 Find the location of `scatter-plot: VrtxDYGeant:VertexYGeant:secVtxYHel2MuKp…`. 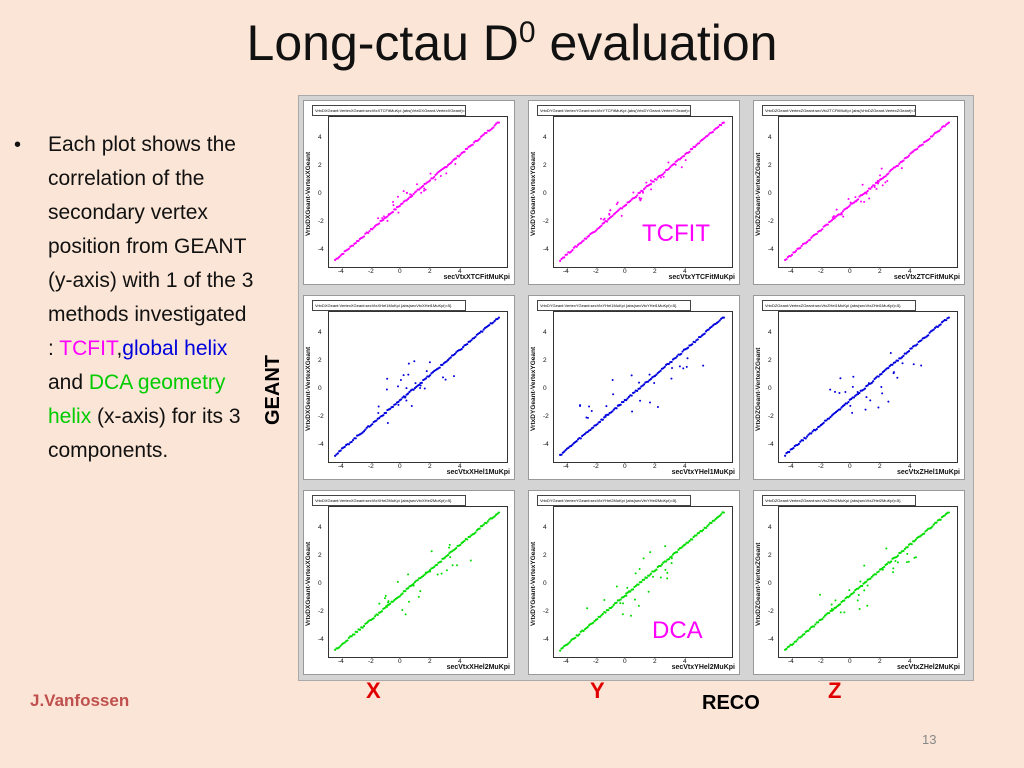

scatter-plot: VrtxDYGeant:VertexYGeant:secVtxYHel2MuKp… is located at coordinates (634, 582).